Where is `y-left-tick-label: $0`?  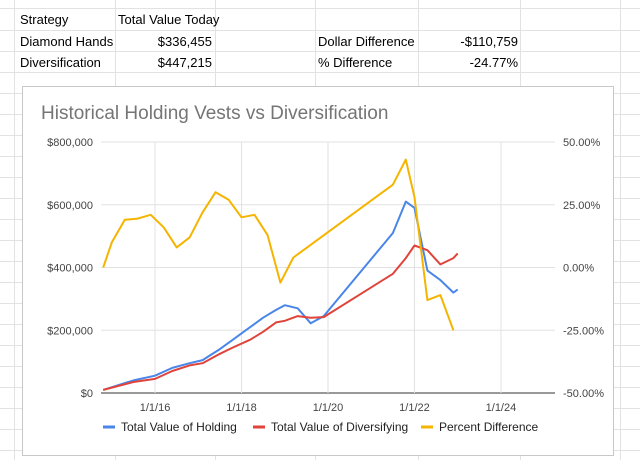 y-left-tick-label: $0 is located at coordinates (87, 394).